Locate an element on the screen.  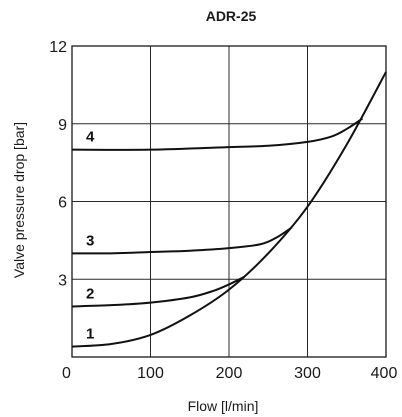
curve-label-3: 3 is located at coordinates (90, 240).